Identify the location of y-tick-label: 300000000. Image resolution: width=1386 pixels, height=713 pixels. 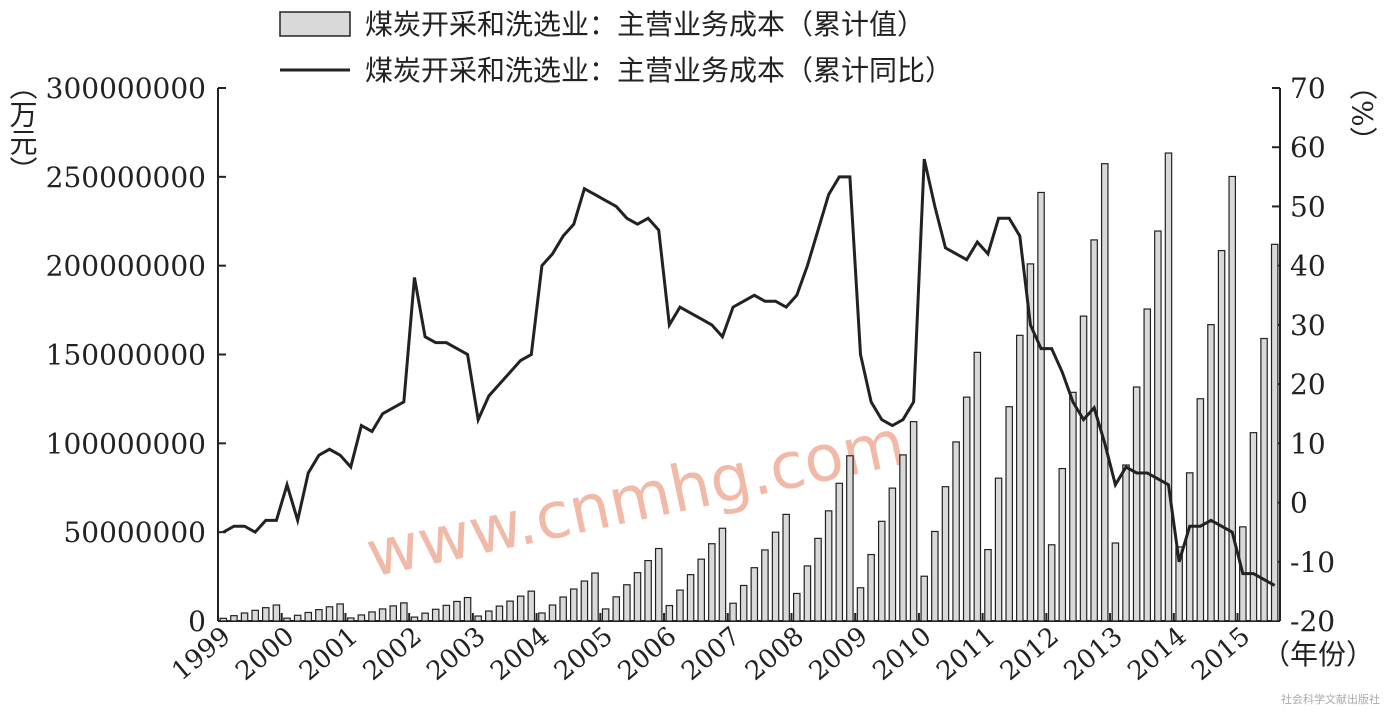
(126, 88).